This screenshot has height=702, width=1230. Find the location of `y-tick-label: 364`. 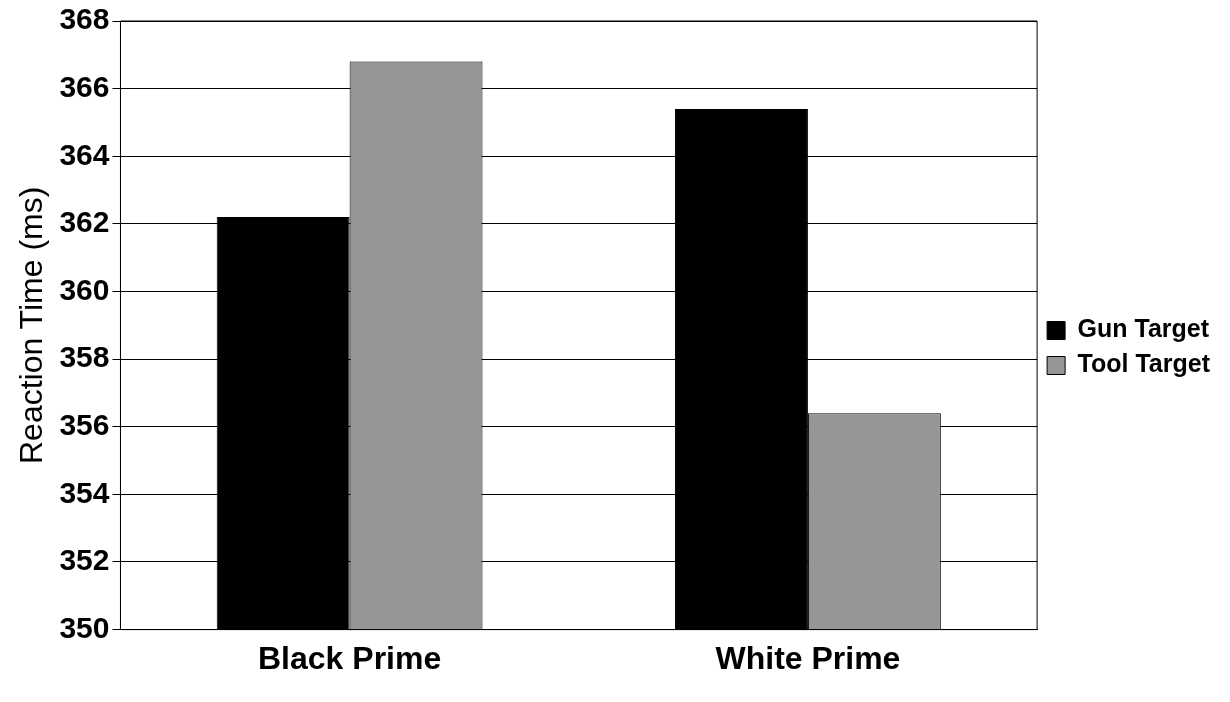

y-tick-label: 364 is located at coordinates (84, 154).